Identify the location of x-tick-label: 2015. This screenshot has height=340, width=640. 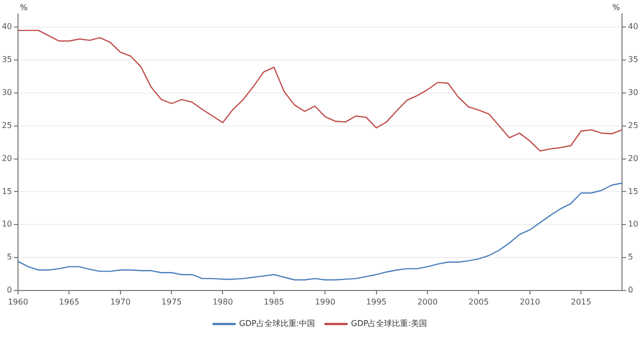
(581, 301).